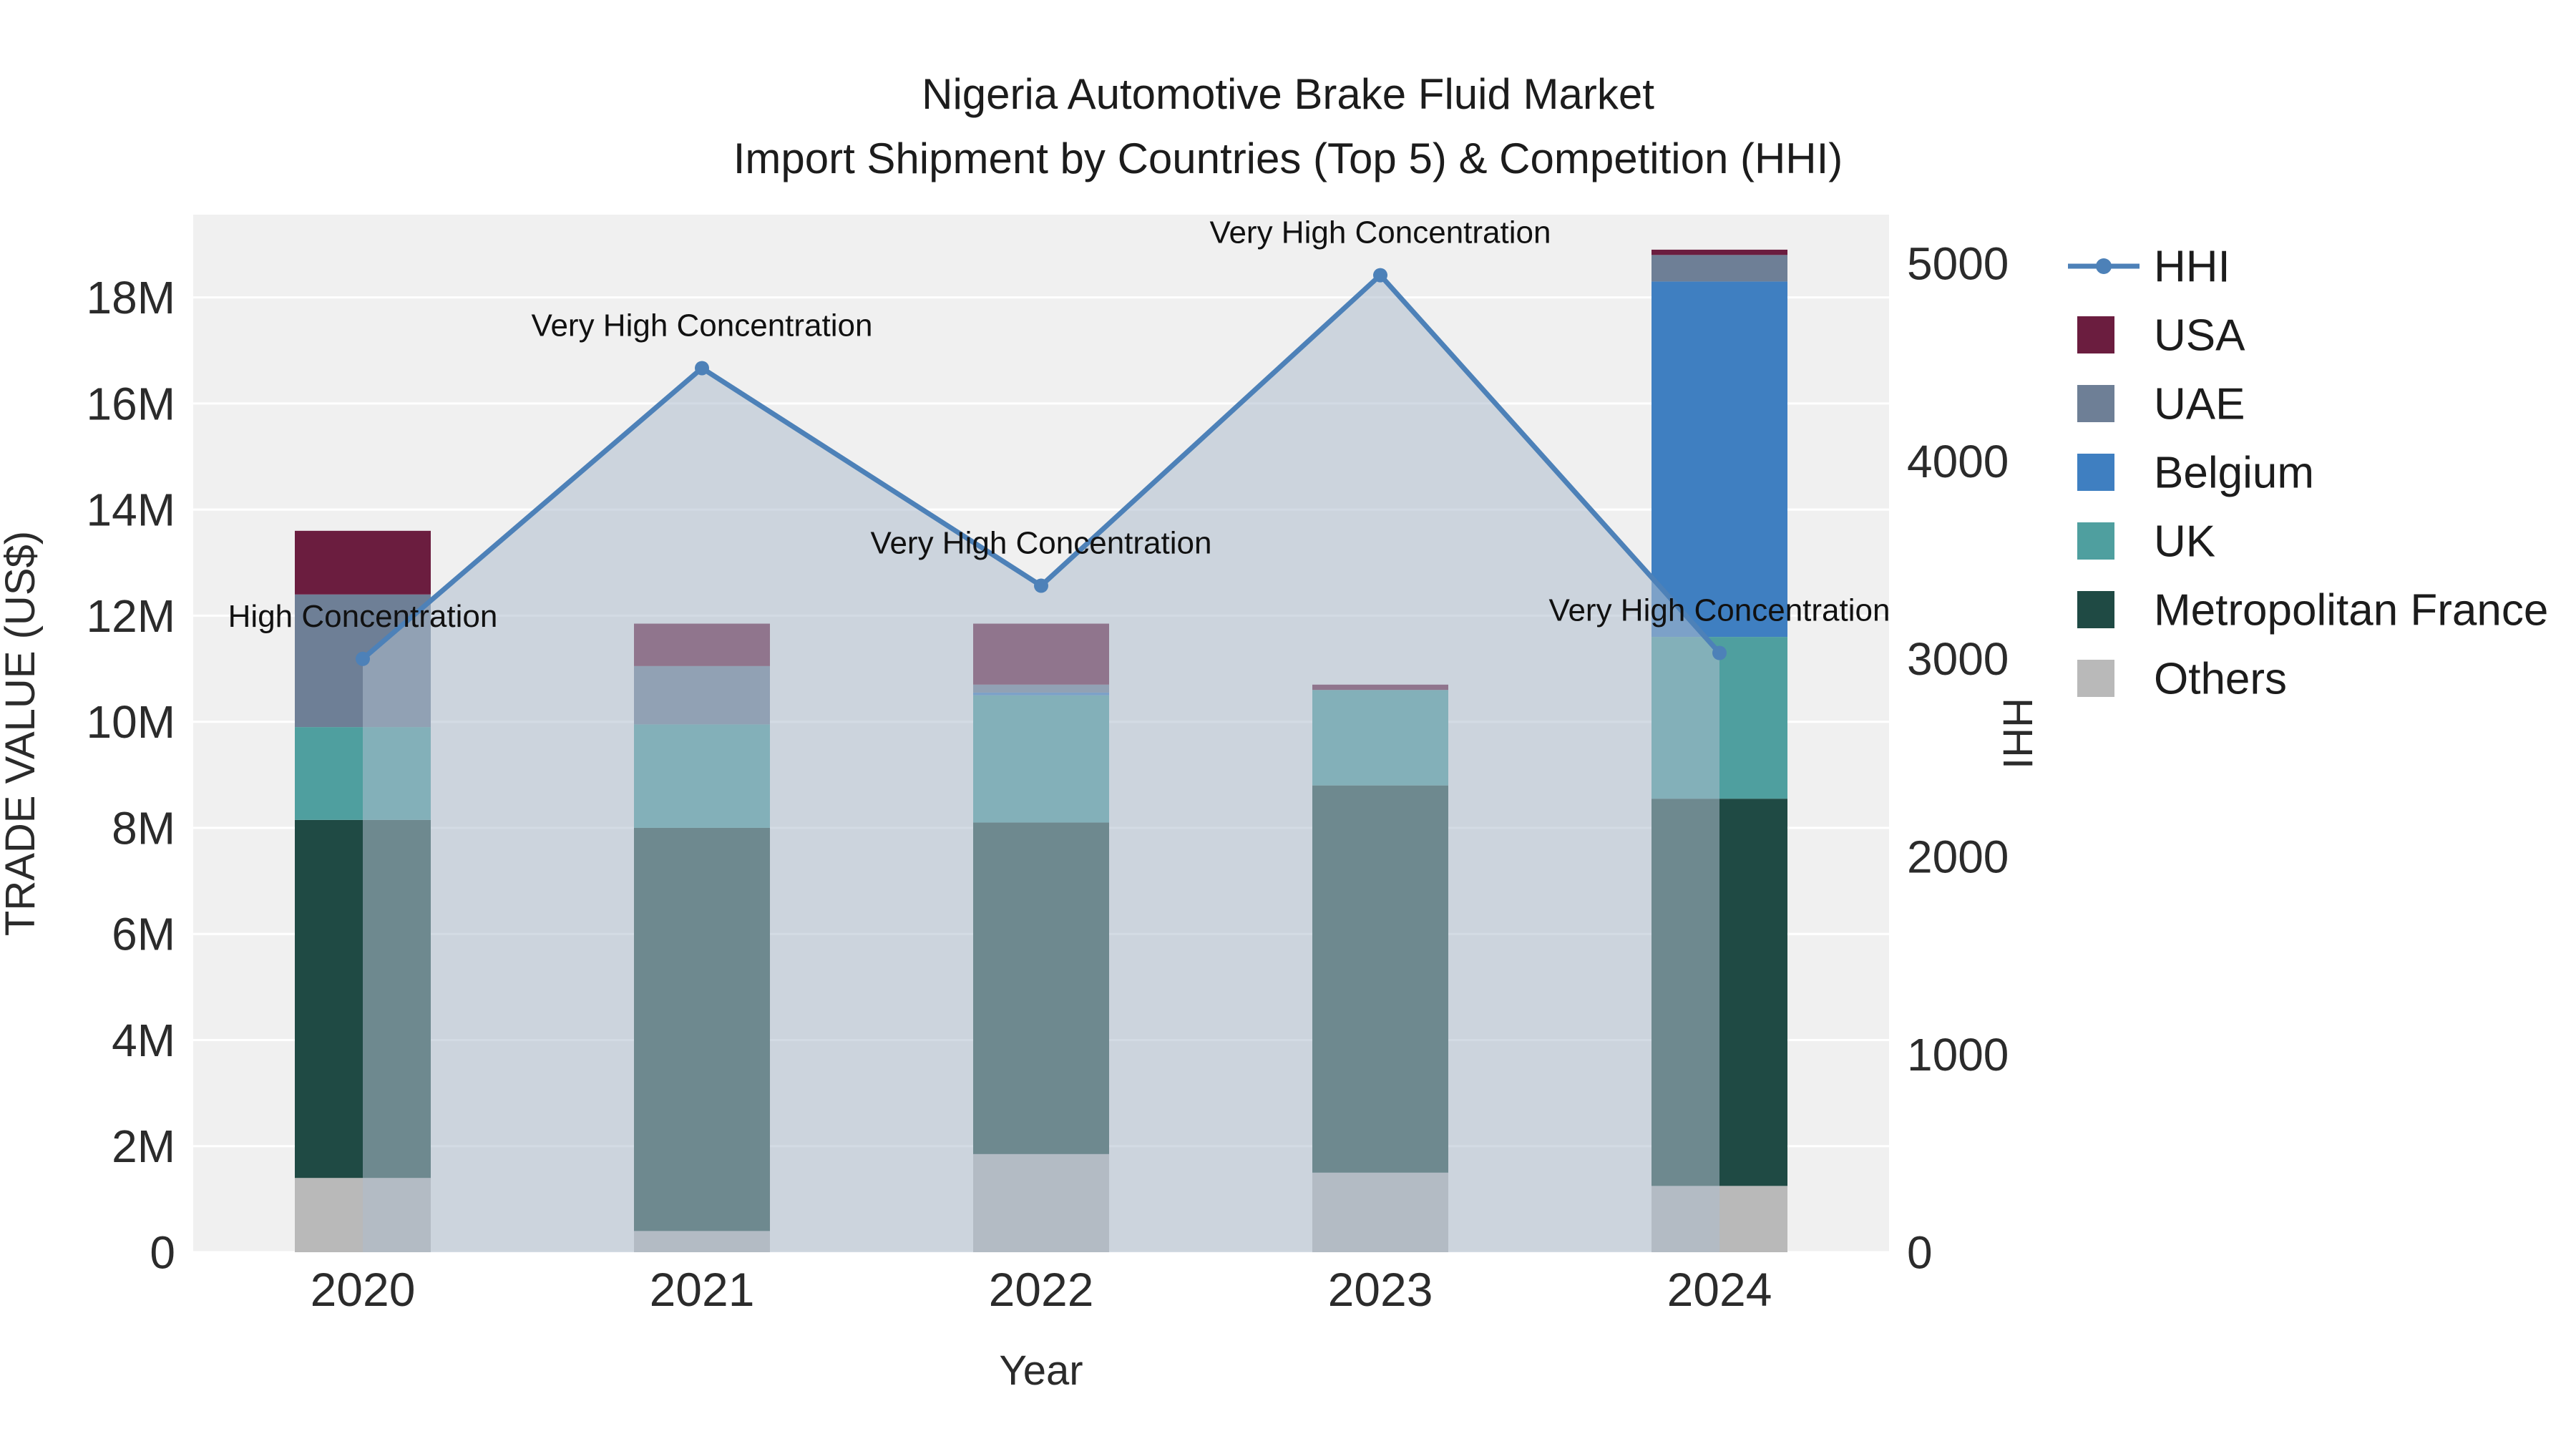  Describe the element at coordinates (2199, 336) in the screenshot. I see `legend-label-usa: USA` at that location.